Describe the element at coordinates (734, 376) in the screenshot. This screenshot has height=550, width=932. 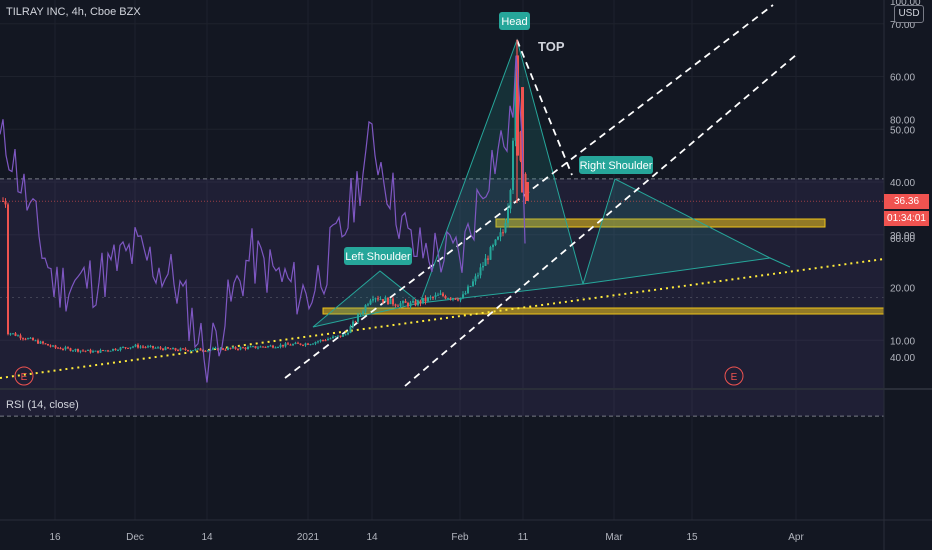
I see `earnings-icon` at that location.